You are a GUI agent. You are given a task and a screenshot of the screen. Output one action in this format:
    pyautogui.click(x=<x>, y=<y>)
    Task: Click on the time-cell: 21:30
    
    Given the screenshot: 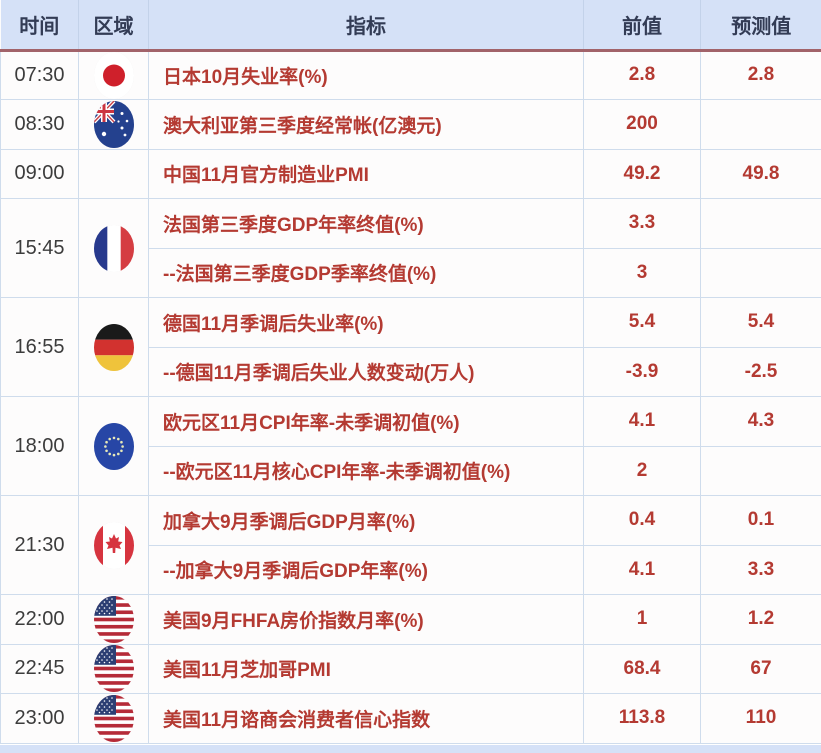 What is the action you would take?
    pyautogui.click(x=39, y=545)
    